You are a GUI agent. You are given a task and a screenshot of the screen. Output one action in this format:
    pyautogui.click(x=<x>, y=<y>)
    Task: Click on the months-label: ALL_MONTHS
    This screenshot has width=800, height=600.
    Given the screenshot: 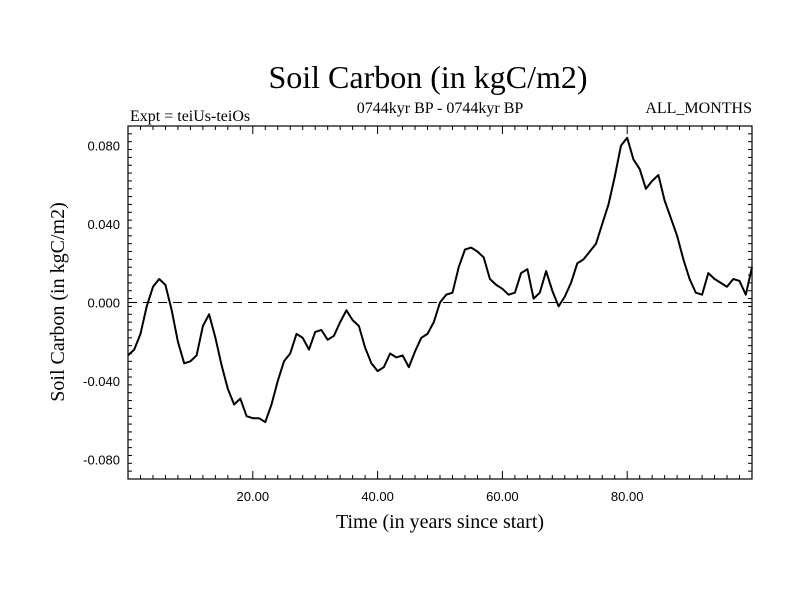 What is the action you would take?
    pyautogui.click(x=698, y=108)
    